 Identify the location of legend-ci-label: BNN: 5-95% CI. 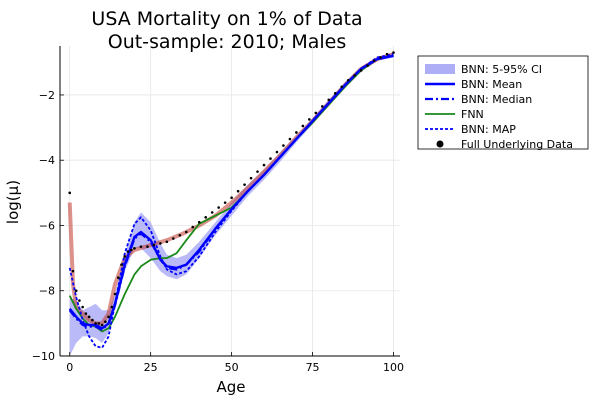
(501, 69).